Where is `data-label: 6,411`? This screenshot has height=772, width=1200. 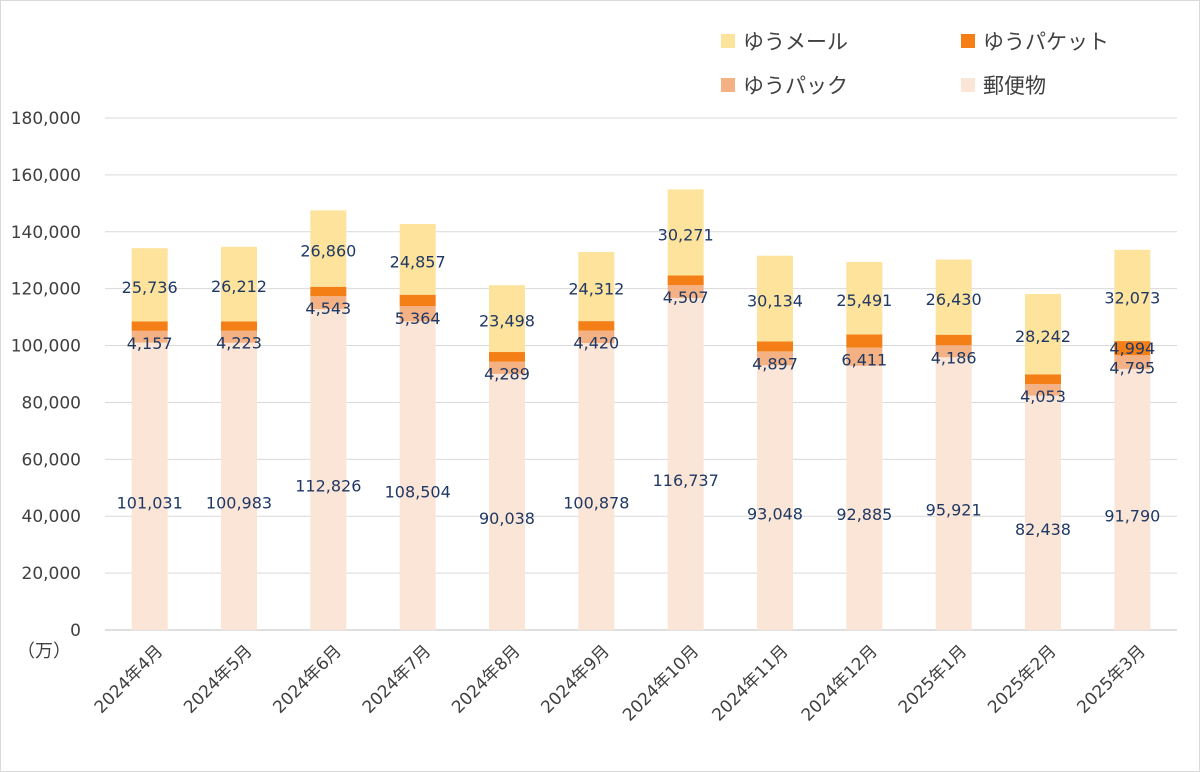 data-label: 6,411 is located at coordinates (864, 360).